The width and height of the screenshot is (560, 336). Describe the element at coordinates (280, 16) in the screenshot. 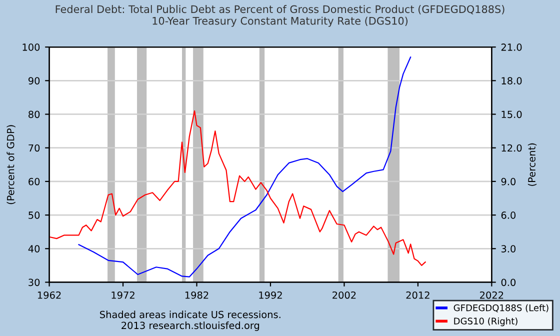

I see `chart-title: Federal Debt: Total Public Debt as Percent of Gross Domestic Product (GFDEGDQ188S) 10-Year Treasury Constant Maturity Rate (DGS10)` at that location.